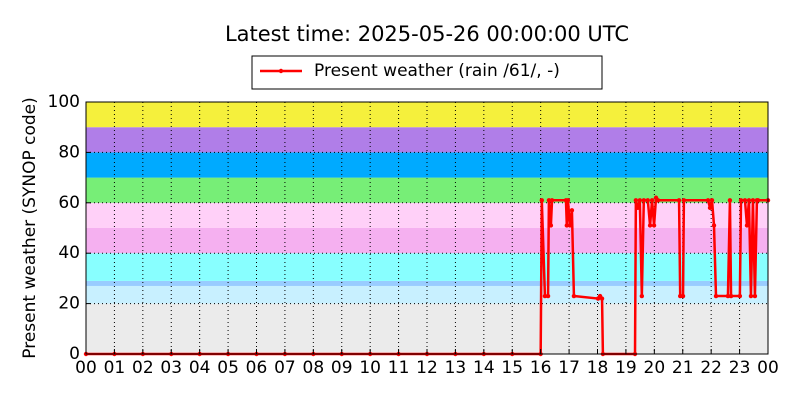  What do you see at coordinates (626, 368) in the screenshot?
I see `x-tick-label: 19` at bounding box center [626, 368].